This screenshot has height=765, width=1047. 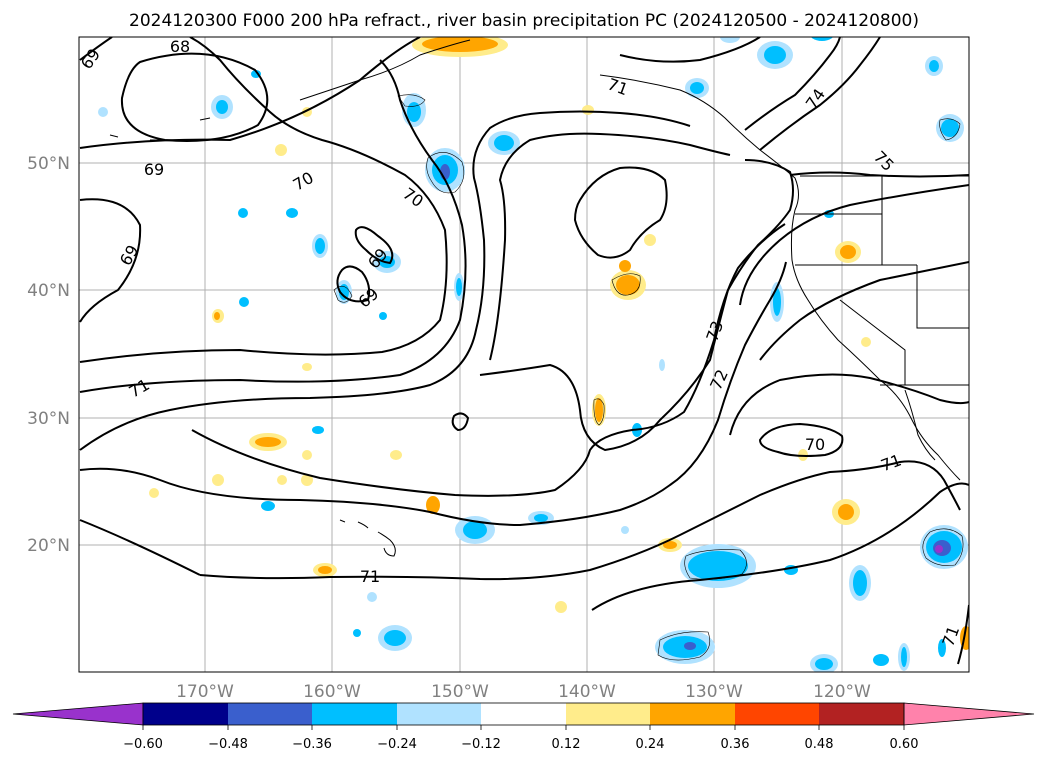 What do you see at coordinates (48, 355) in the screenshot?
I see `latitude-labels: 50°N 40°N 30°N 20°N` at bounding box center [48, 355].